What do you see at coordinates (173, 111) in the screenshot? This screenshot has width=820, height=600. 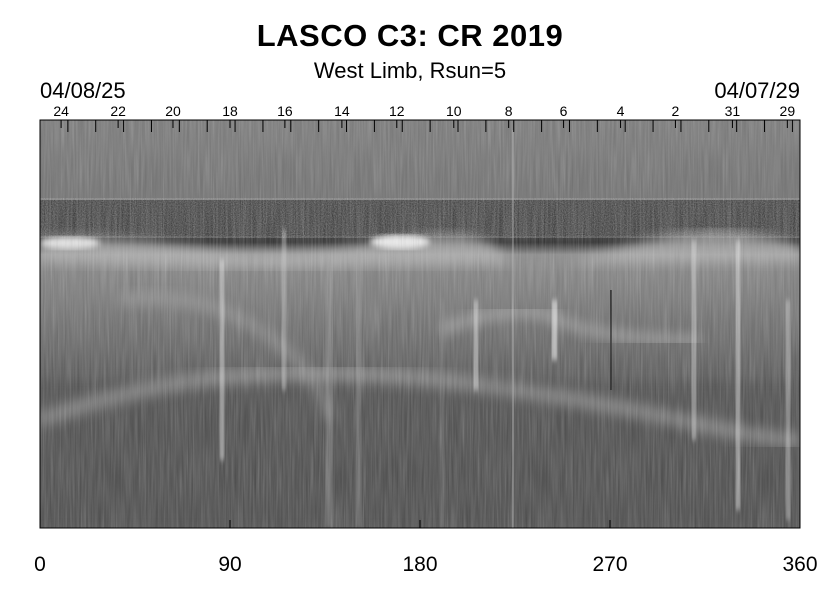 I see `day-label: 20` at bounding box center [173, 111].